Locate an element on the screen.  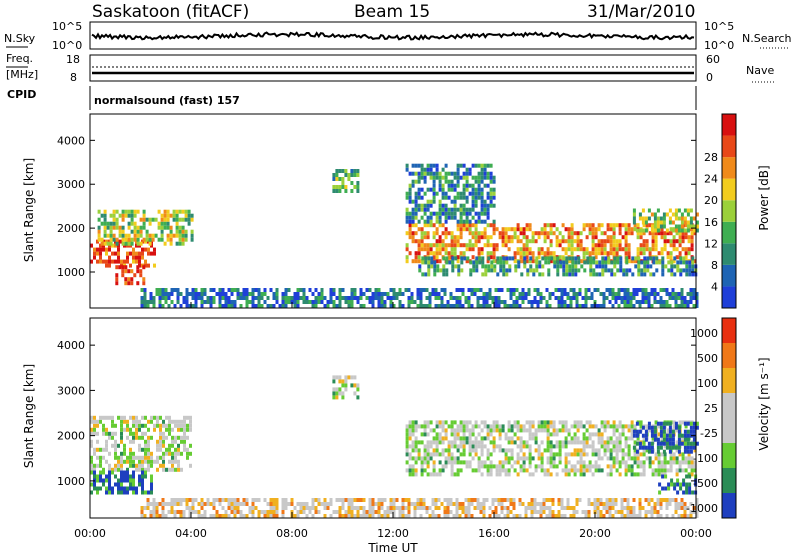
power-cell-2009 is located at coordinates (538, 290).